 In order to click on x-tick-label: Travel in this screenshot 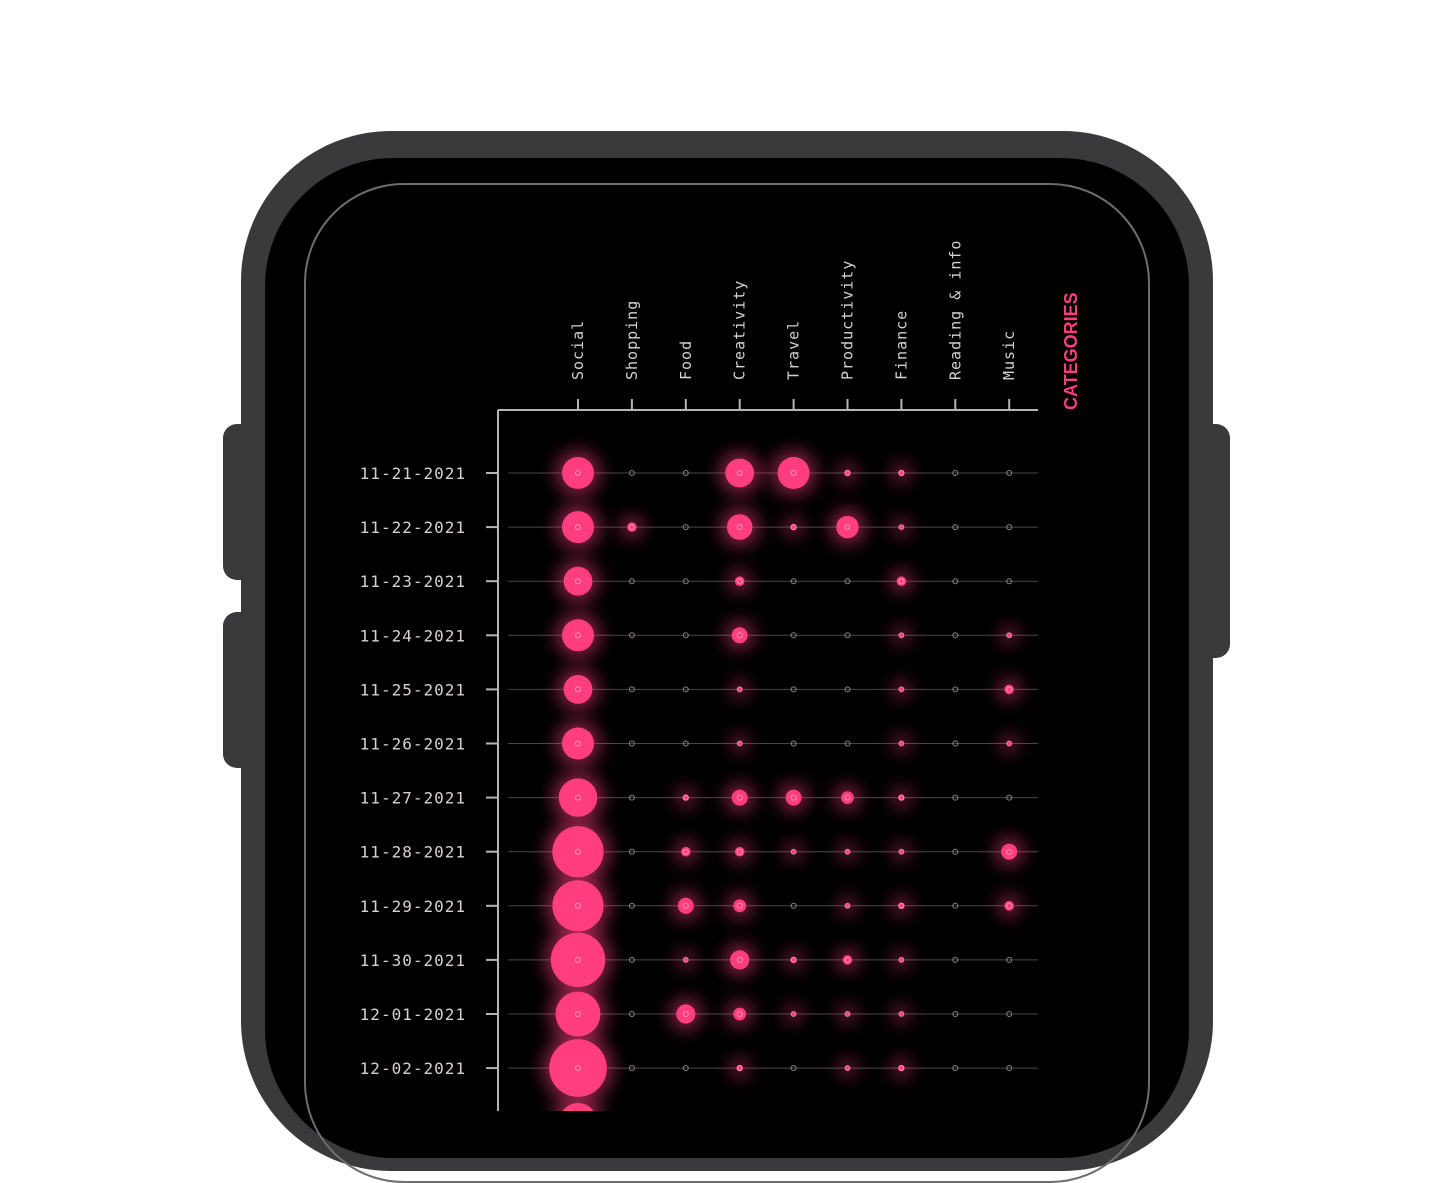, I will do `click(794, 350)`.